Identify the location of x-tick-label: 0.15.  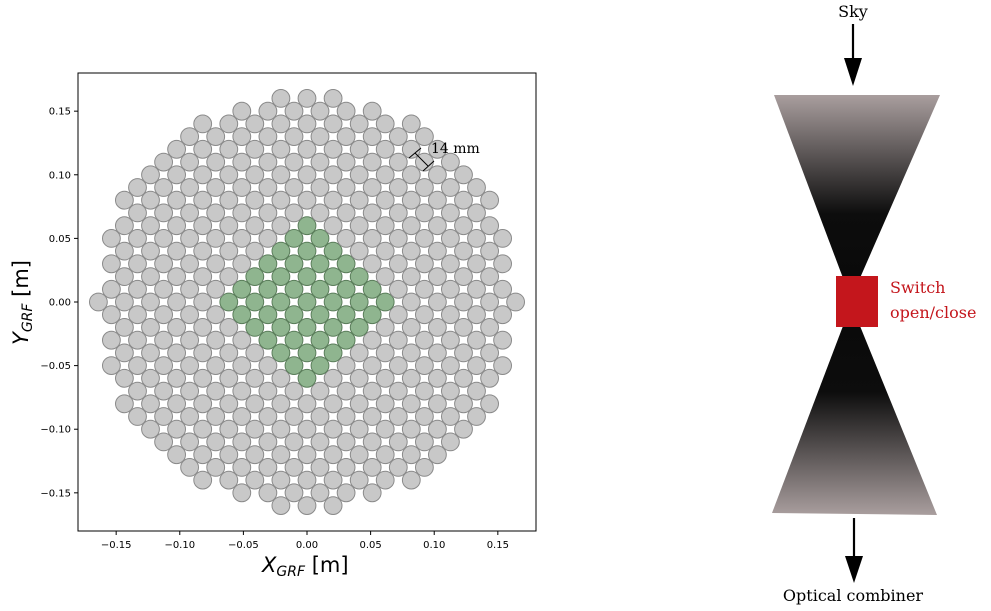
(498, 545).